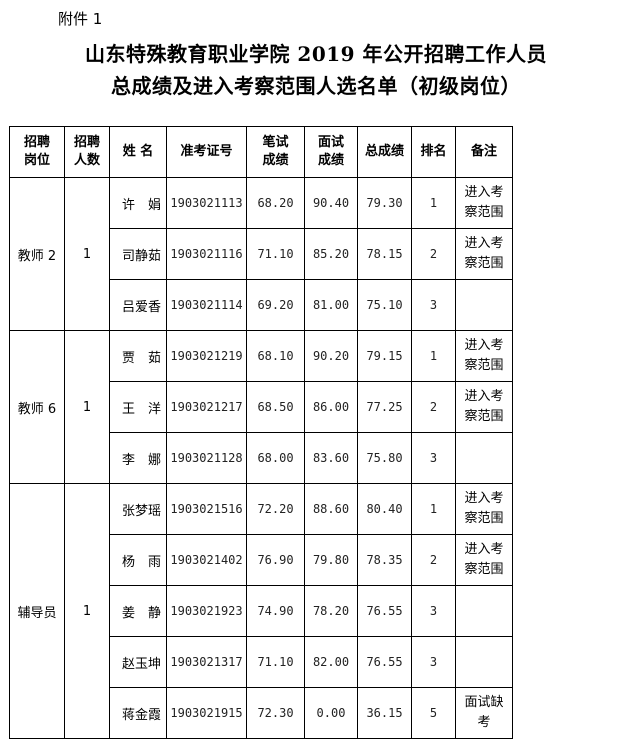 Image resolution: width=632 pixels, height=751 pixels. Describe the element at coordinates (138, 305) in the screenshot. I see `name-cell: 吕爱香` at that location.